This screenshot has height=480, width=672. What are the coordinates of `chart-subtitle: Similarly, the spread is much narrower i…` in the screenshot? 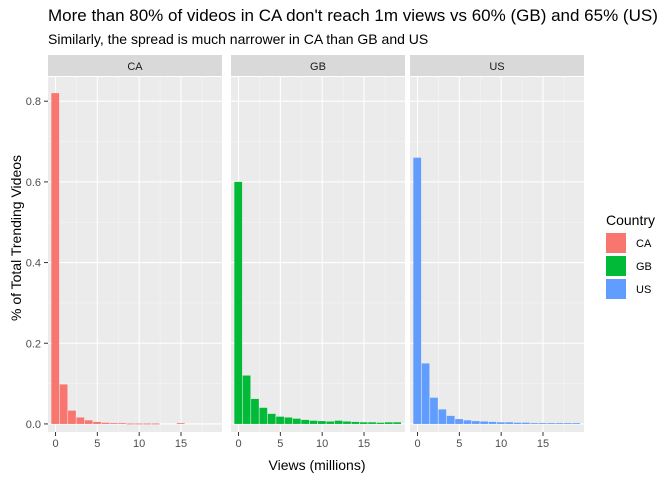 It's located at (238, 39).